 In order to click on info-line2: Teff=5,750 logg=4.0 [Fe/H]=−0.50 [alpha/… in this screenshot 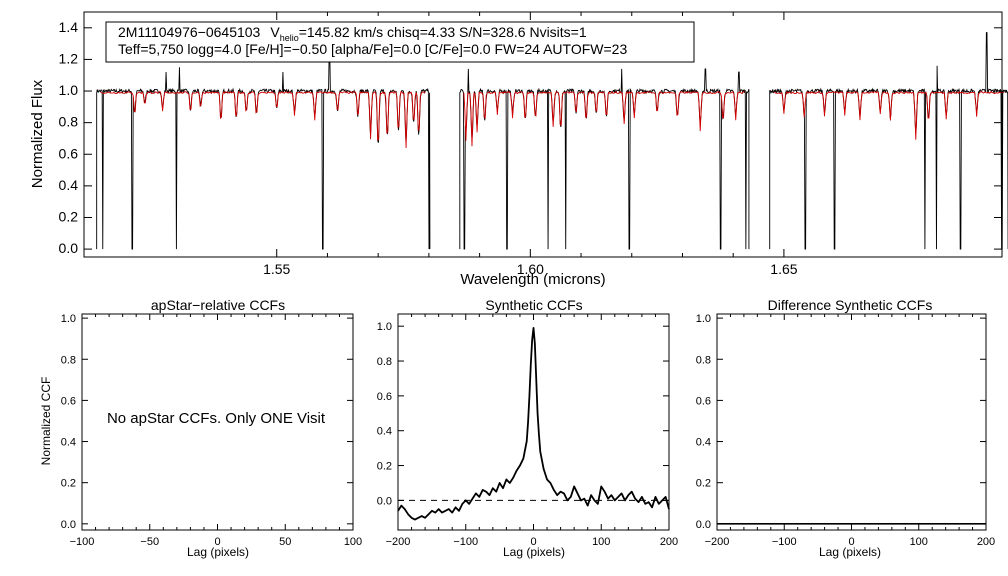, I will do `click(372, 49)`.